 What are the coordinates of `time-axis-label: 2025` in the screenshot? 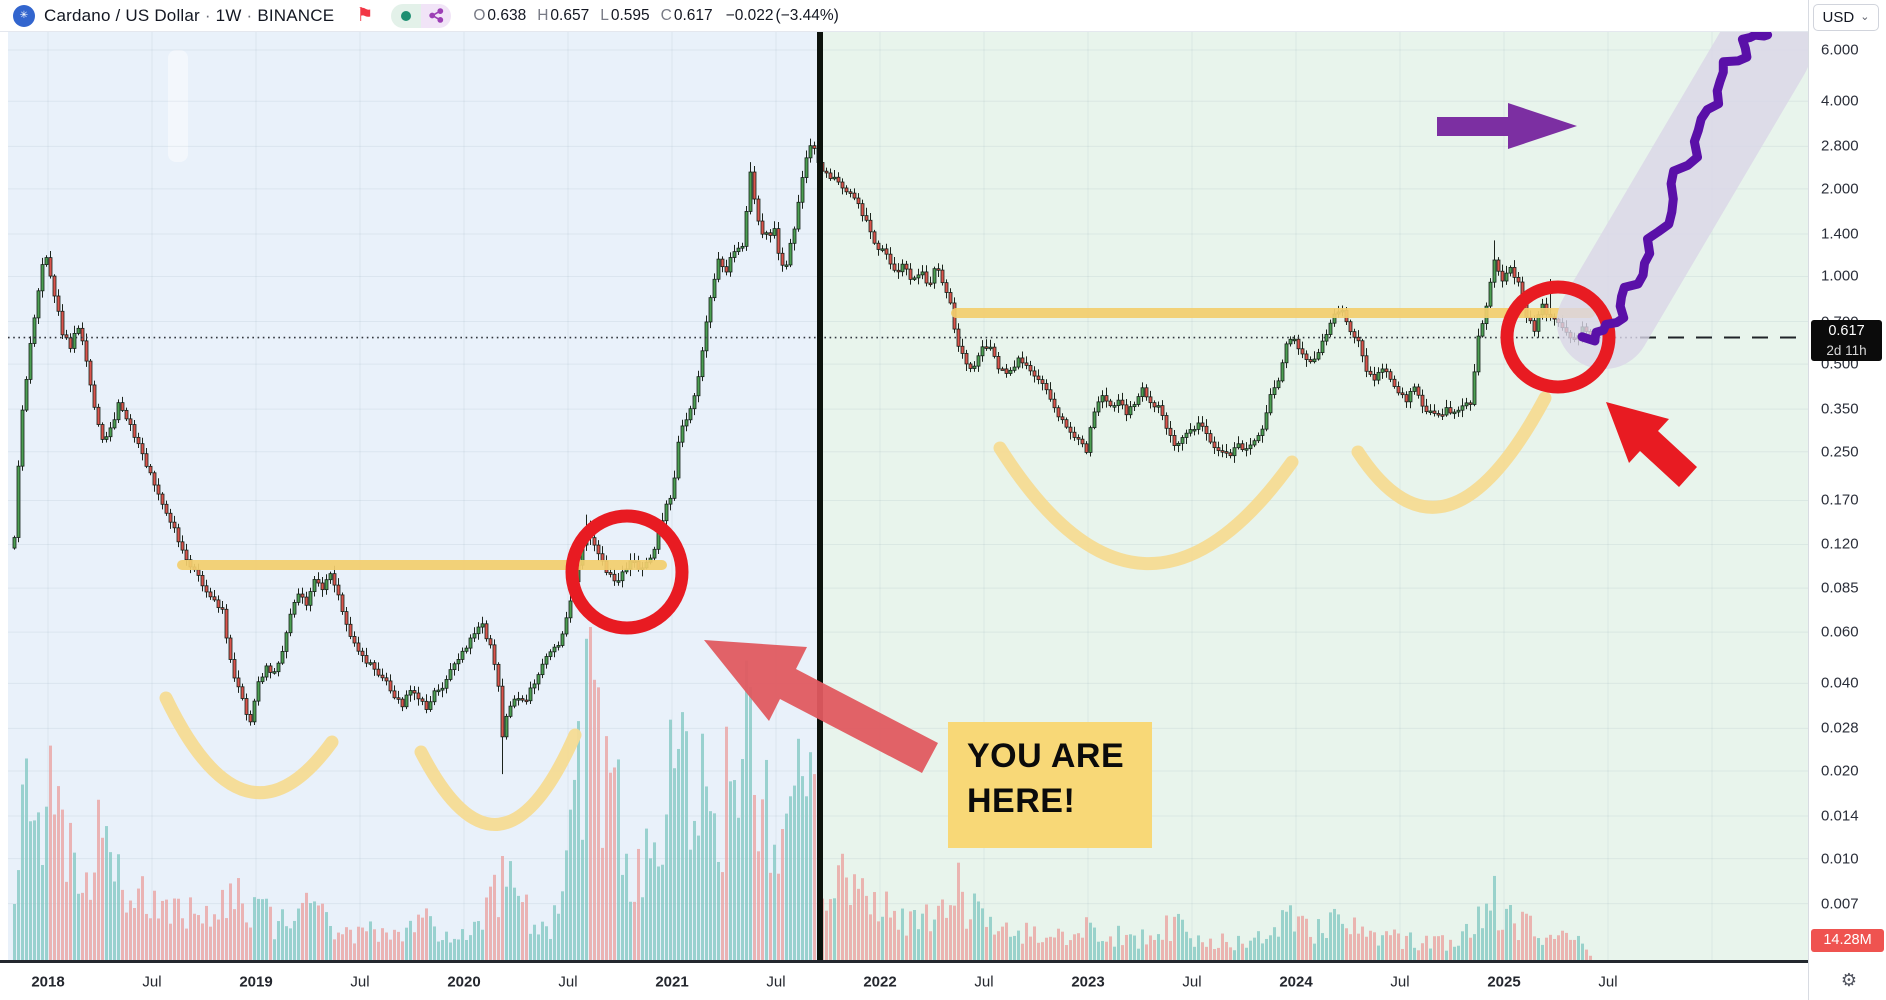 It's located at (1504, 981).